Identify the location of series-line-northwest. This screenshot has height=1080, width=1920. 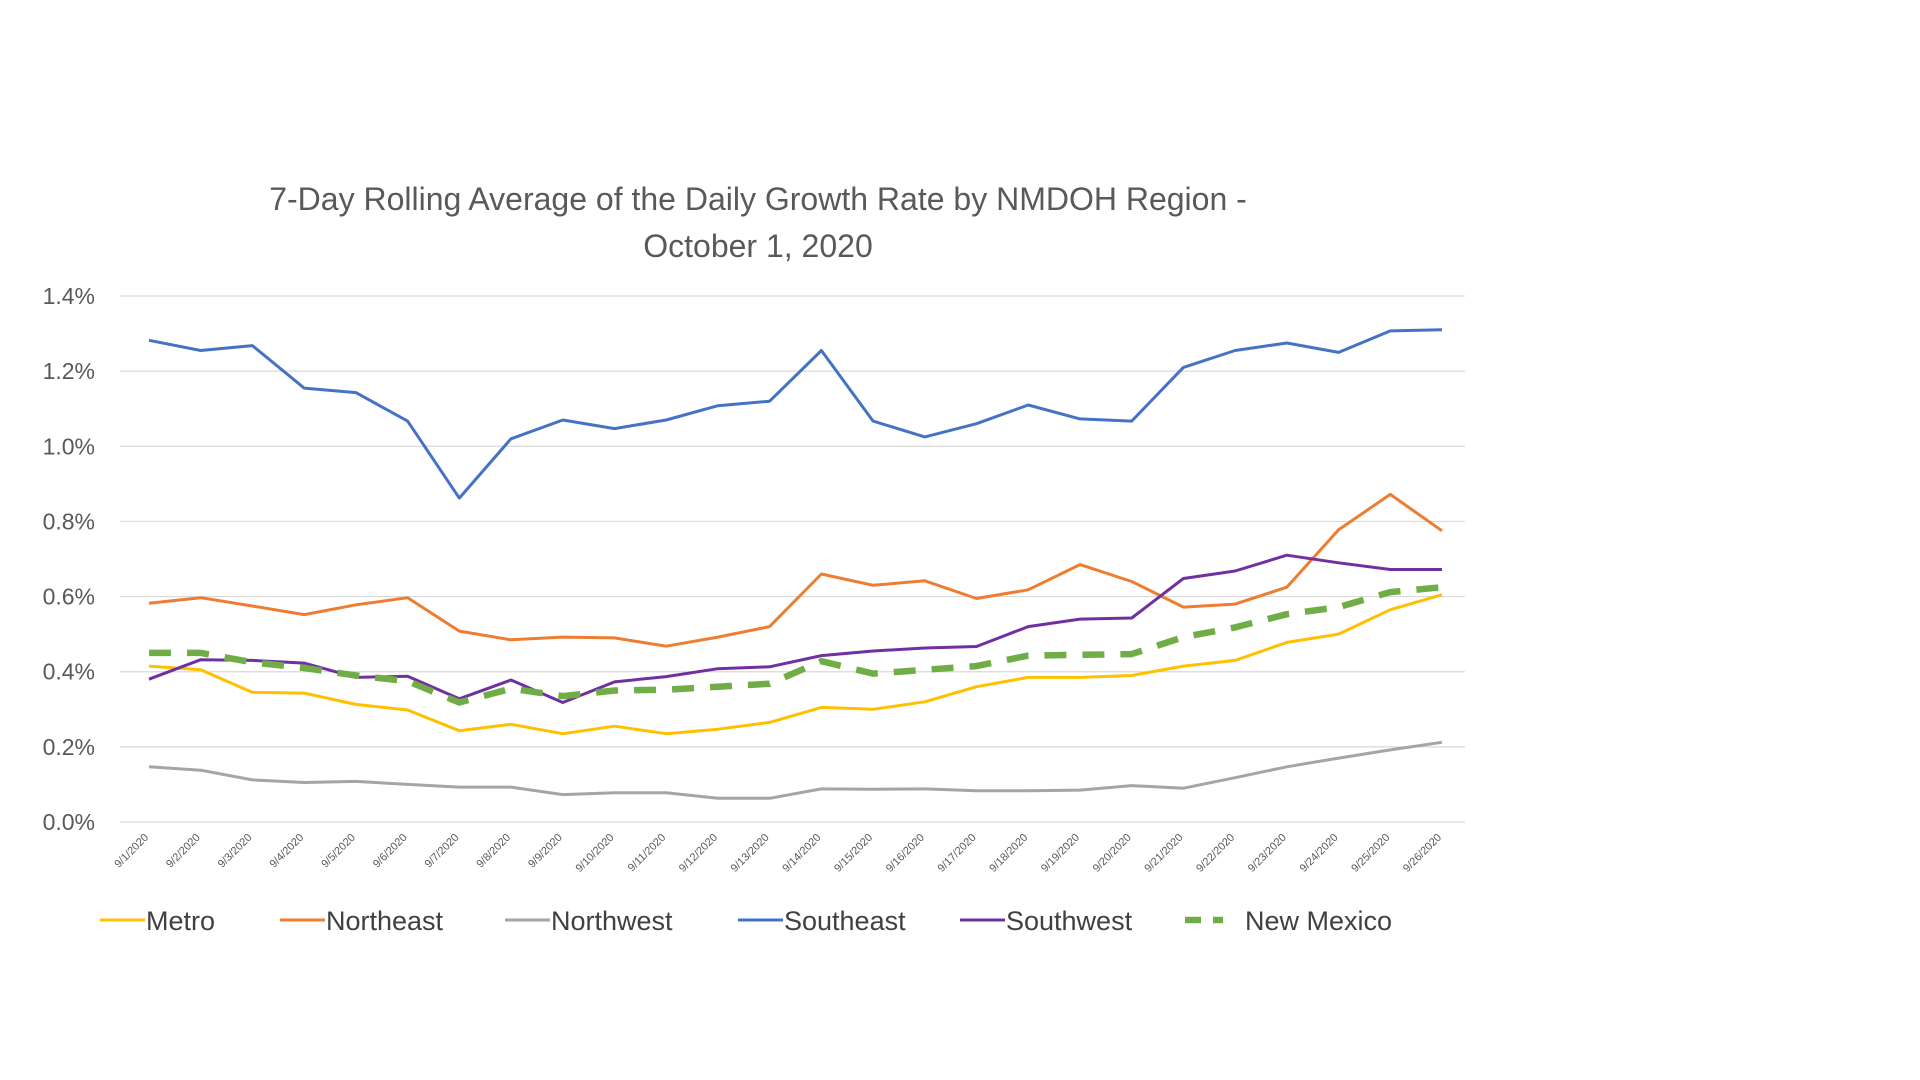
(795, 770).